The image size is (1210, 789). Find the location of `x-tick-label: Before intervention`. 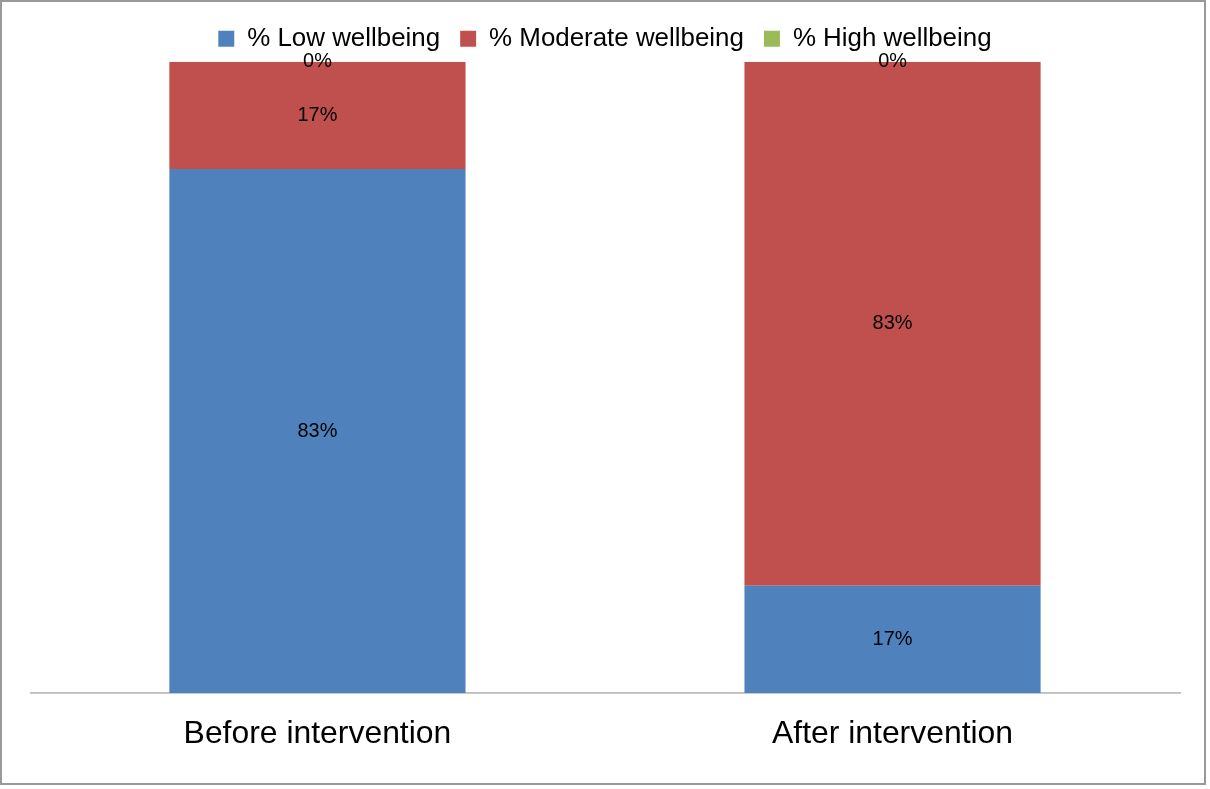

x-tick-label: Before intervention is located at coordinates (317, 731).